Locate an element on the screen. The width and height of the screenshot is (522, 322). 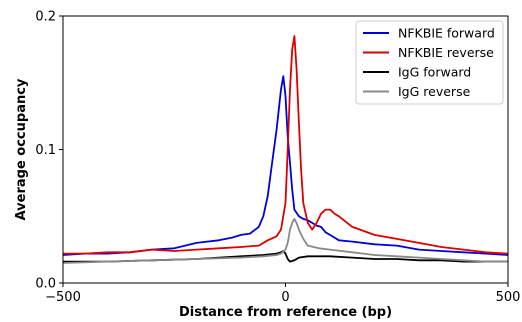
legend-label: NFKBIE forward is located at coordinates (446, 33).